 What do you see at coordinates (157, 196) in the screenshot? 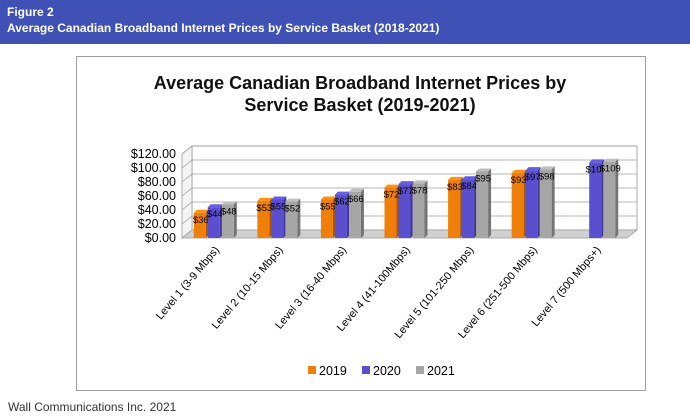
I see `y-tick-label: $60.00` at bounding box center [157, 196].